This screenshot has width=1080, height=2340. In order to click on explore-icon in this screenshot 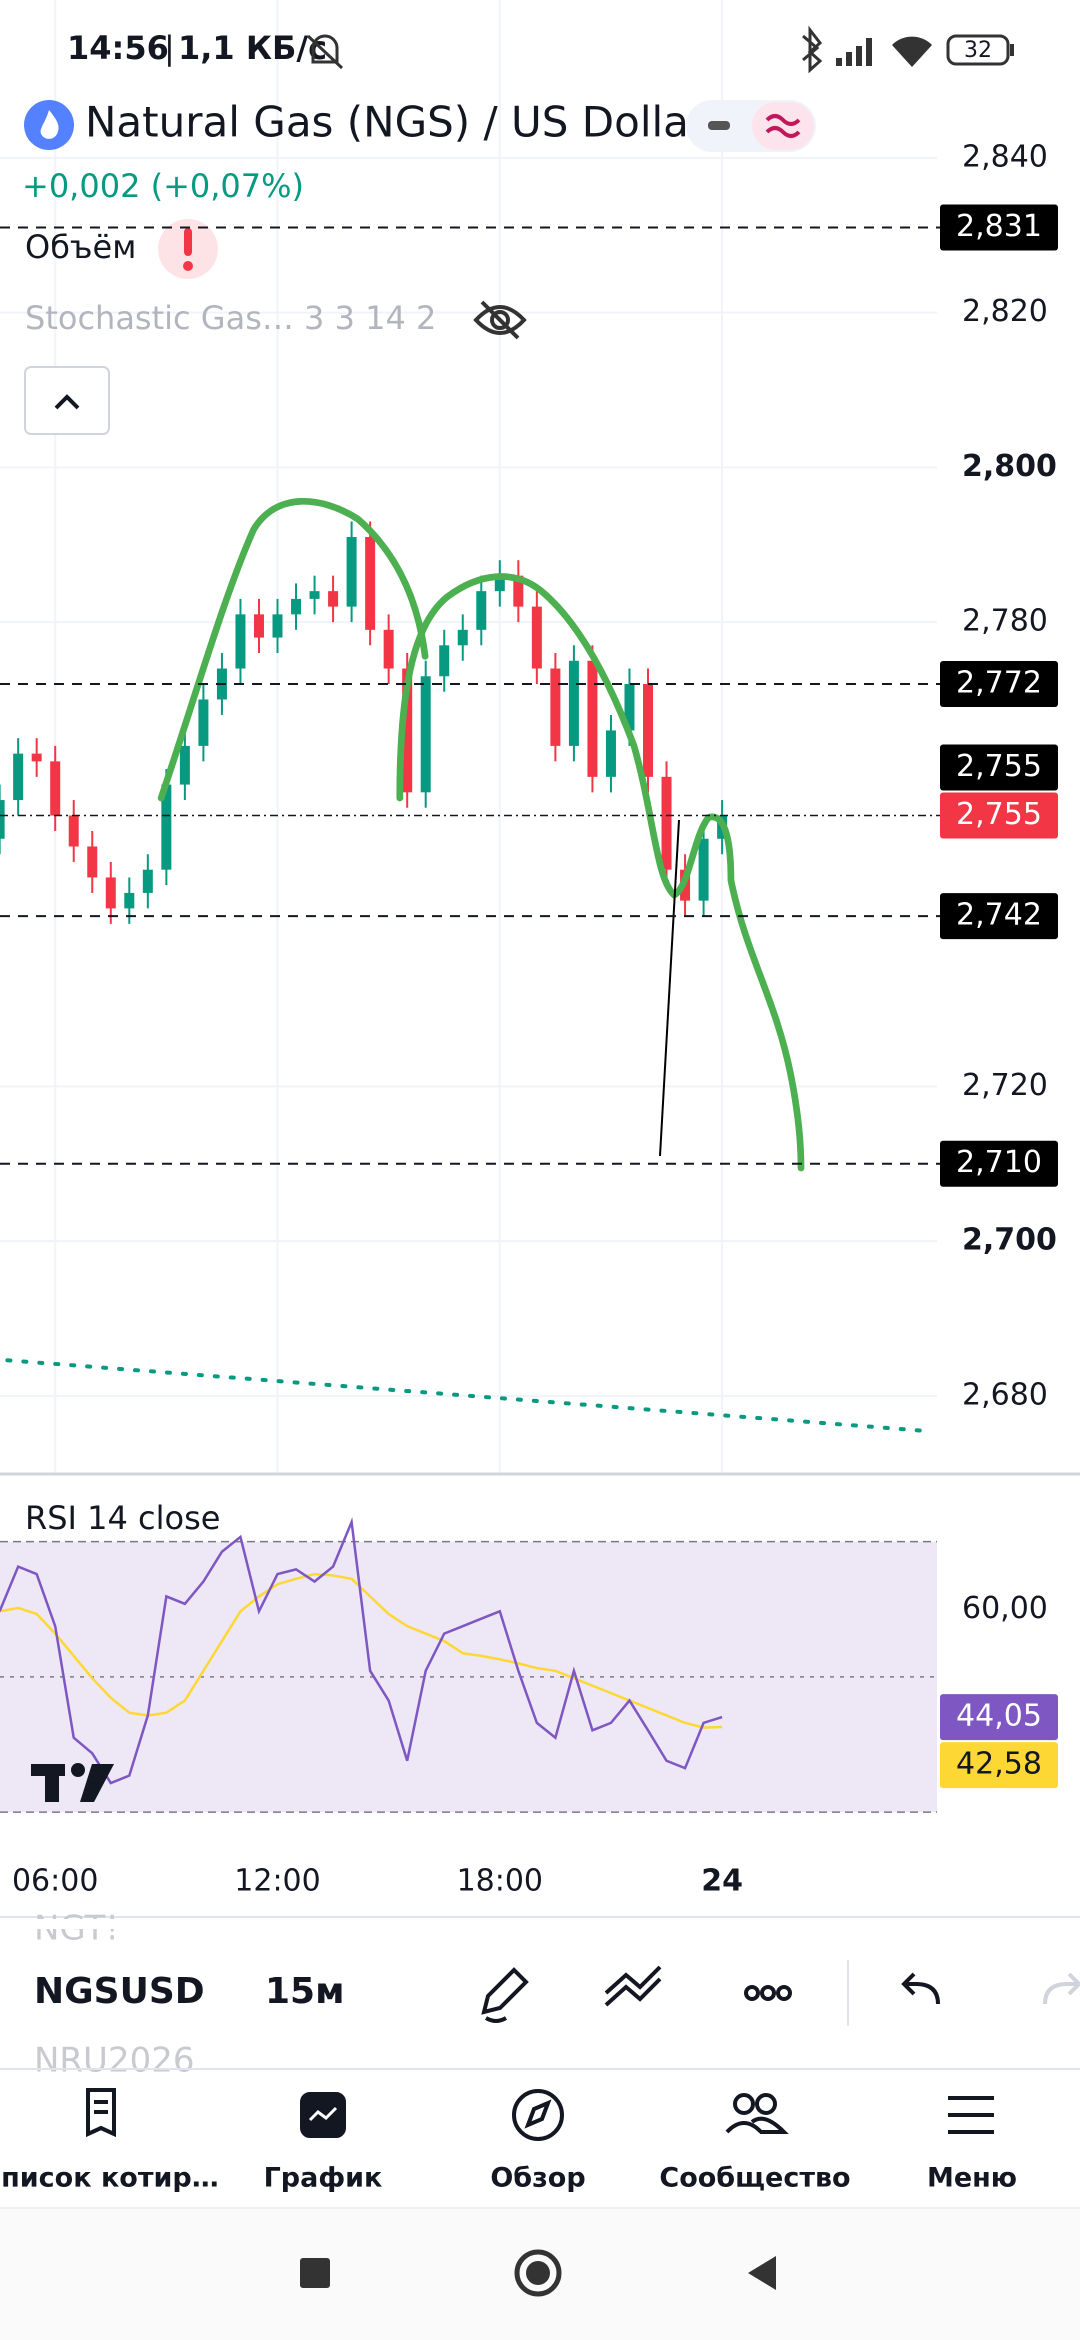, I will do `click(538, 2115)`.